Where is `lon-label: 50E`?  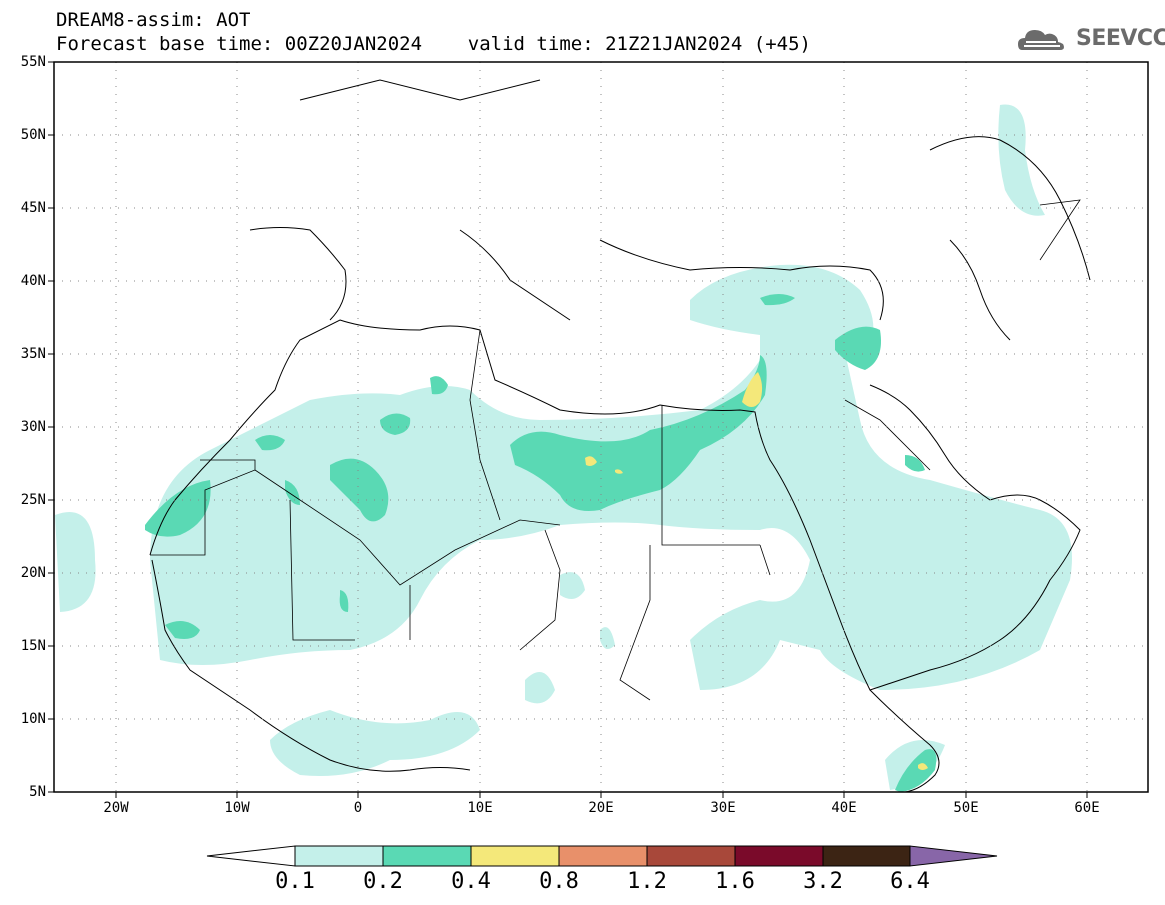 lon-label: 50E is located at coordinates (966, 808).